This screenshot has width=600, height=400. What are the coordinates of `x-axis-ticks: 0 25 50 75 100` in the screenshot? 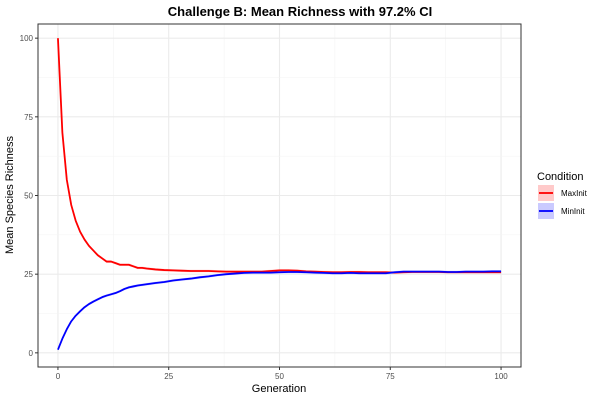 It's located at (282, 374).